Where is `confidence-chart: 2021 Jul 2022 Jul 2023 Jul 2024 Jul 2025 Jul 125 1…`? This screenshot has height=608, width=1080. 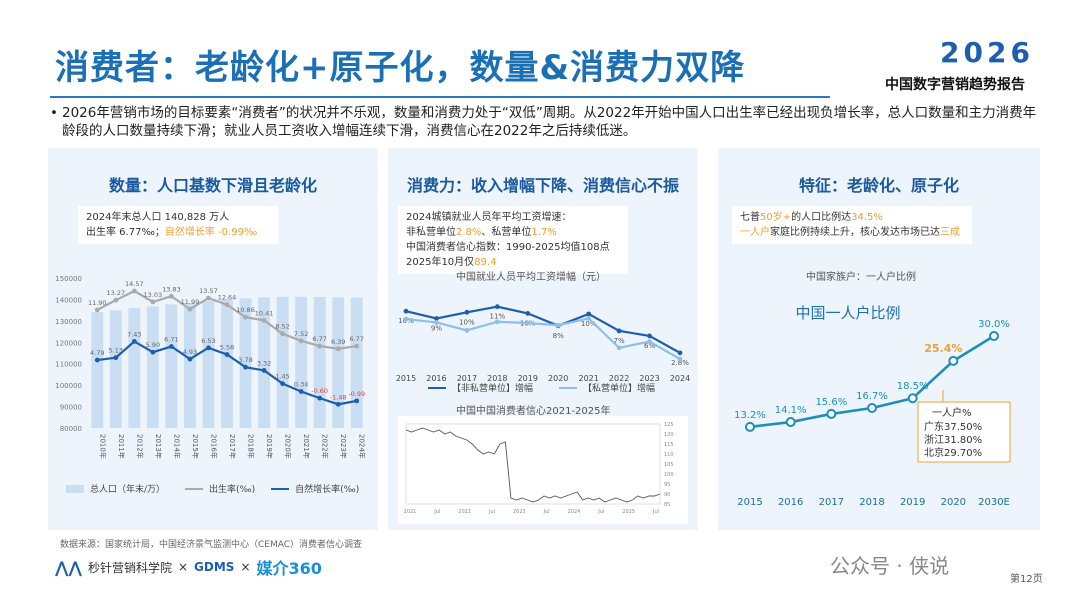 confidence-chart: 2021 Jul 2022 Jul 2023 Jul 2024 Jul 2025 Jul 125 1… is located at coordinates (543, 470).